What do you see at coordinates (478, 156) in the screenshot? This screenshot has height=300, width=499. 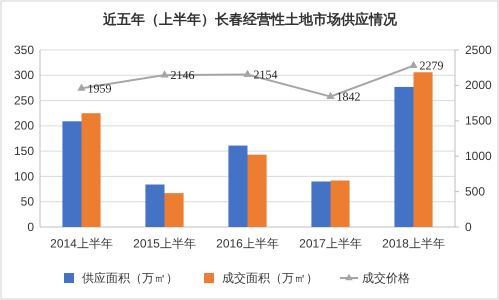 I see `y2-tick-label: 1000` at bounding box center [478, 156].